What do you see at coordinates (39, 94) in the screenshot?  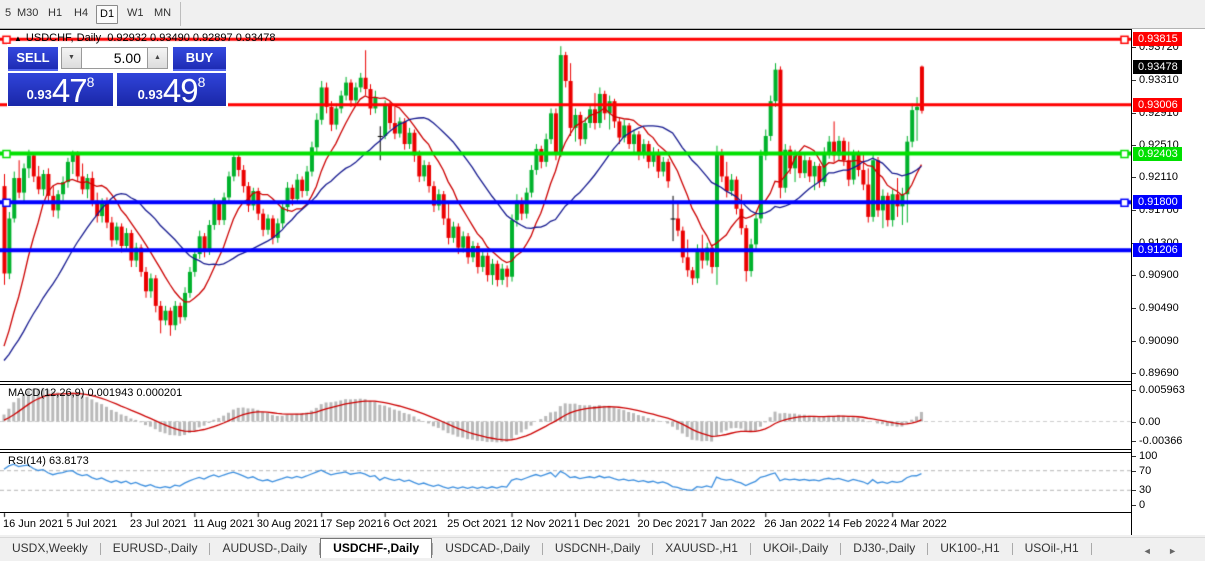 I see `sell-big-figure: 0.93` at bounding box center [39, 94].